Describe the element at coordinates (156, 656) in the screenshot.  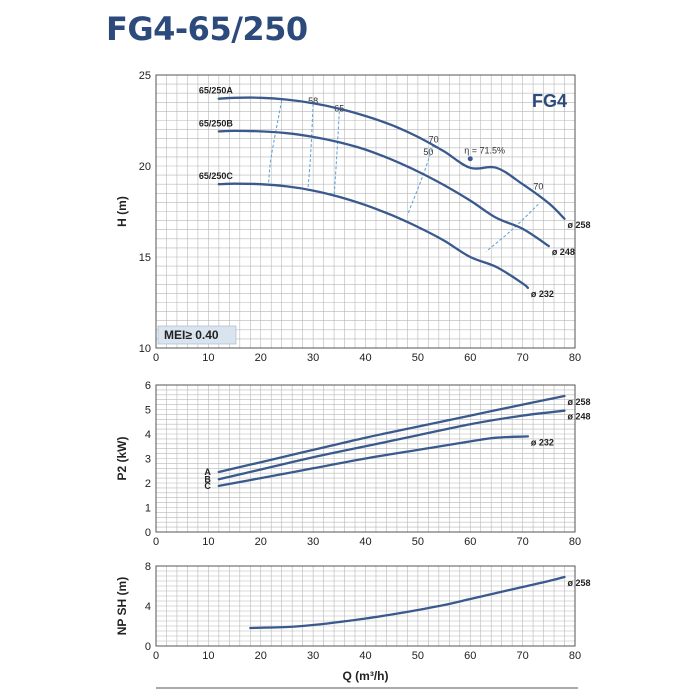
I see `npsh-x-tick-label: 0` at that location.